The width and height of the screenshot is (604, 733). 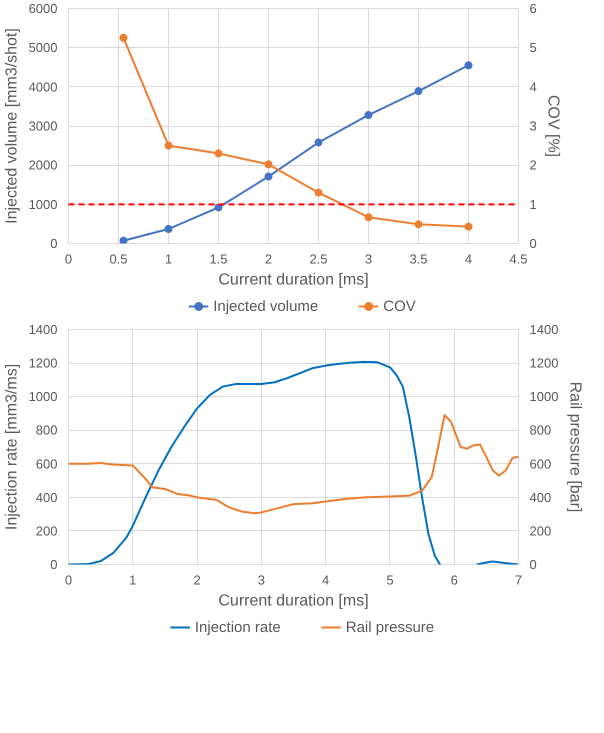 What do you see at coordinates (541, 530) in the screenshot?
I see `y2-tick-label: 200` at bounding box center [541, 530].